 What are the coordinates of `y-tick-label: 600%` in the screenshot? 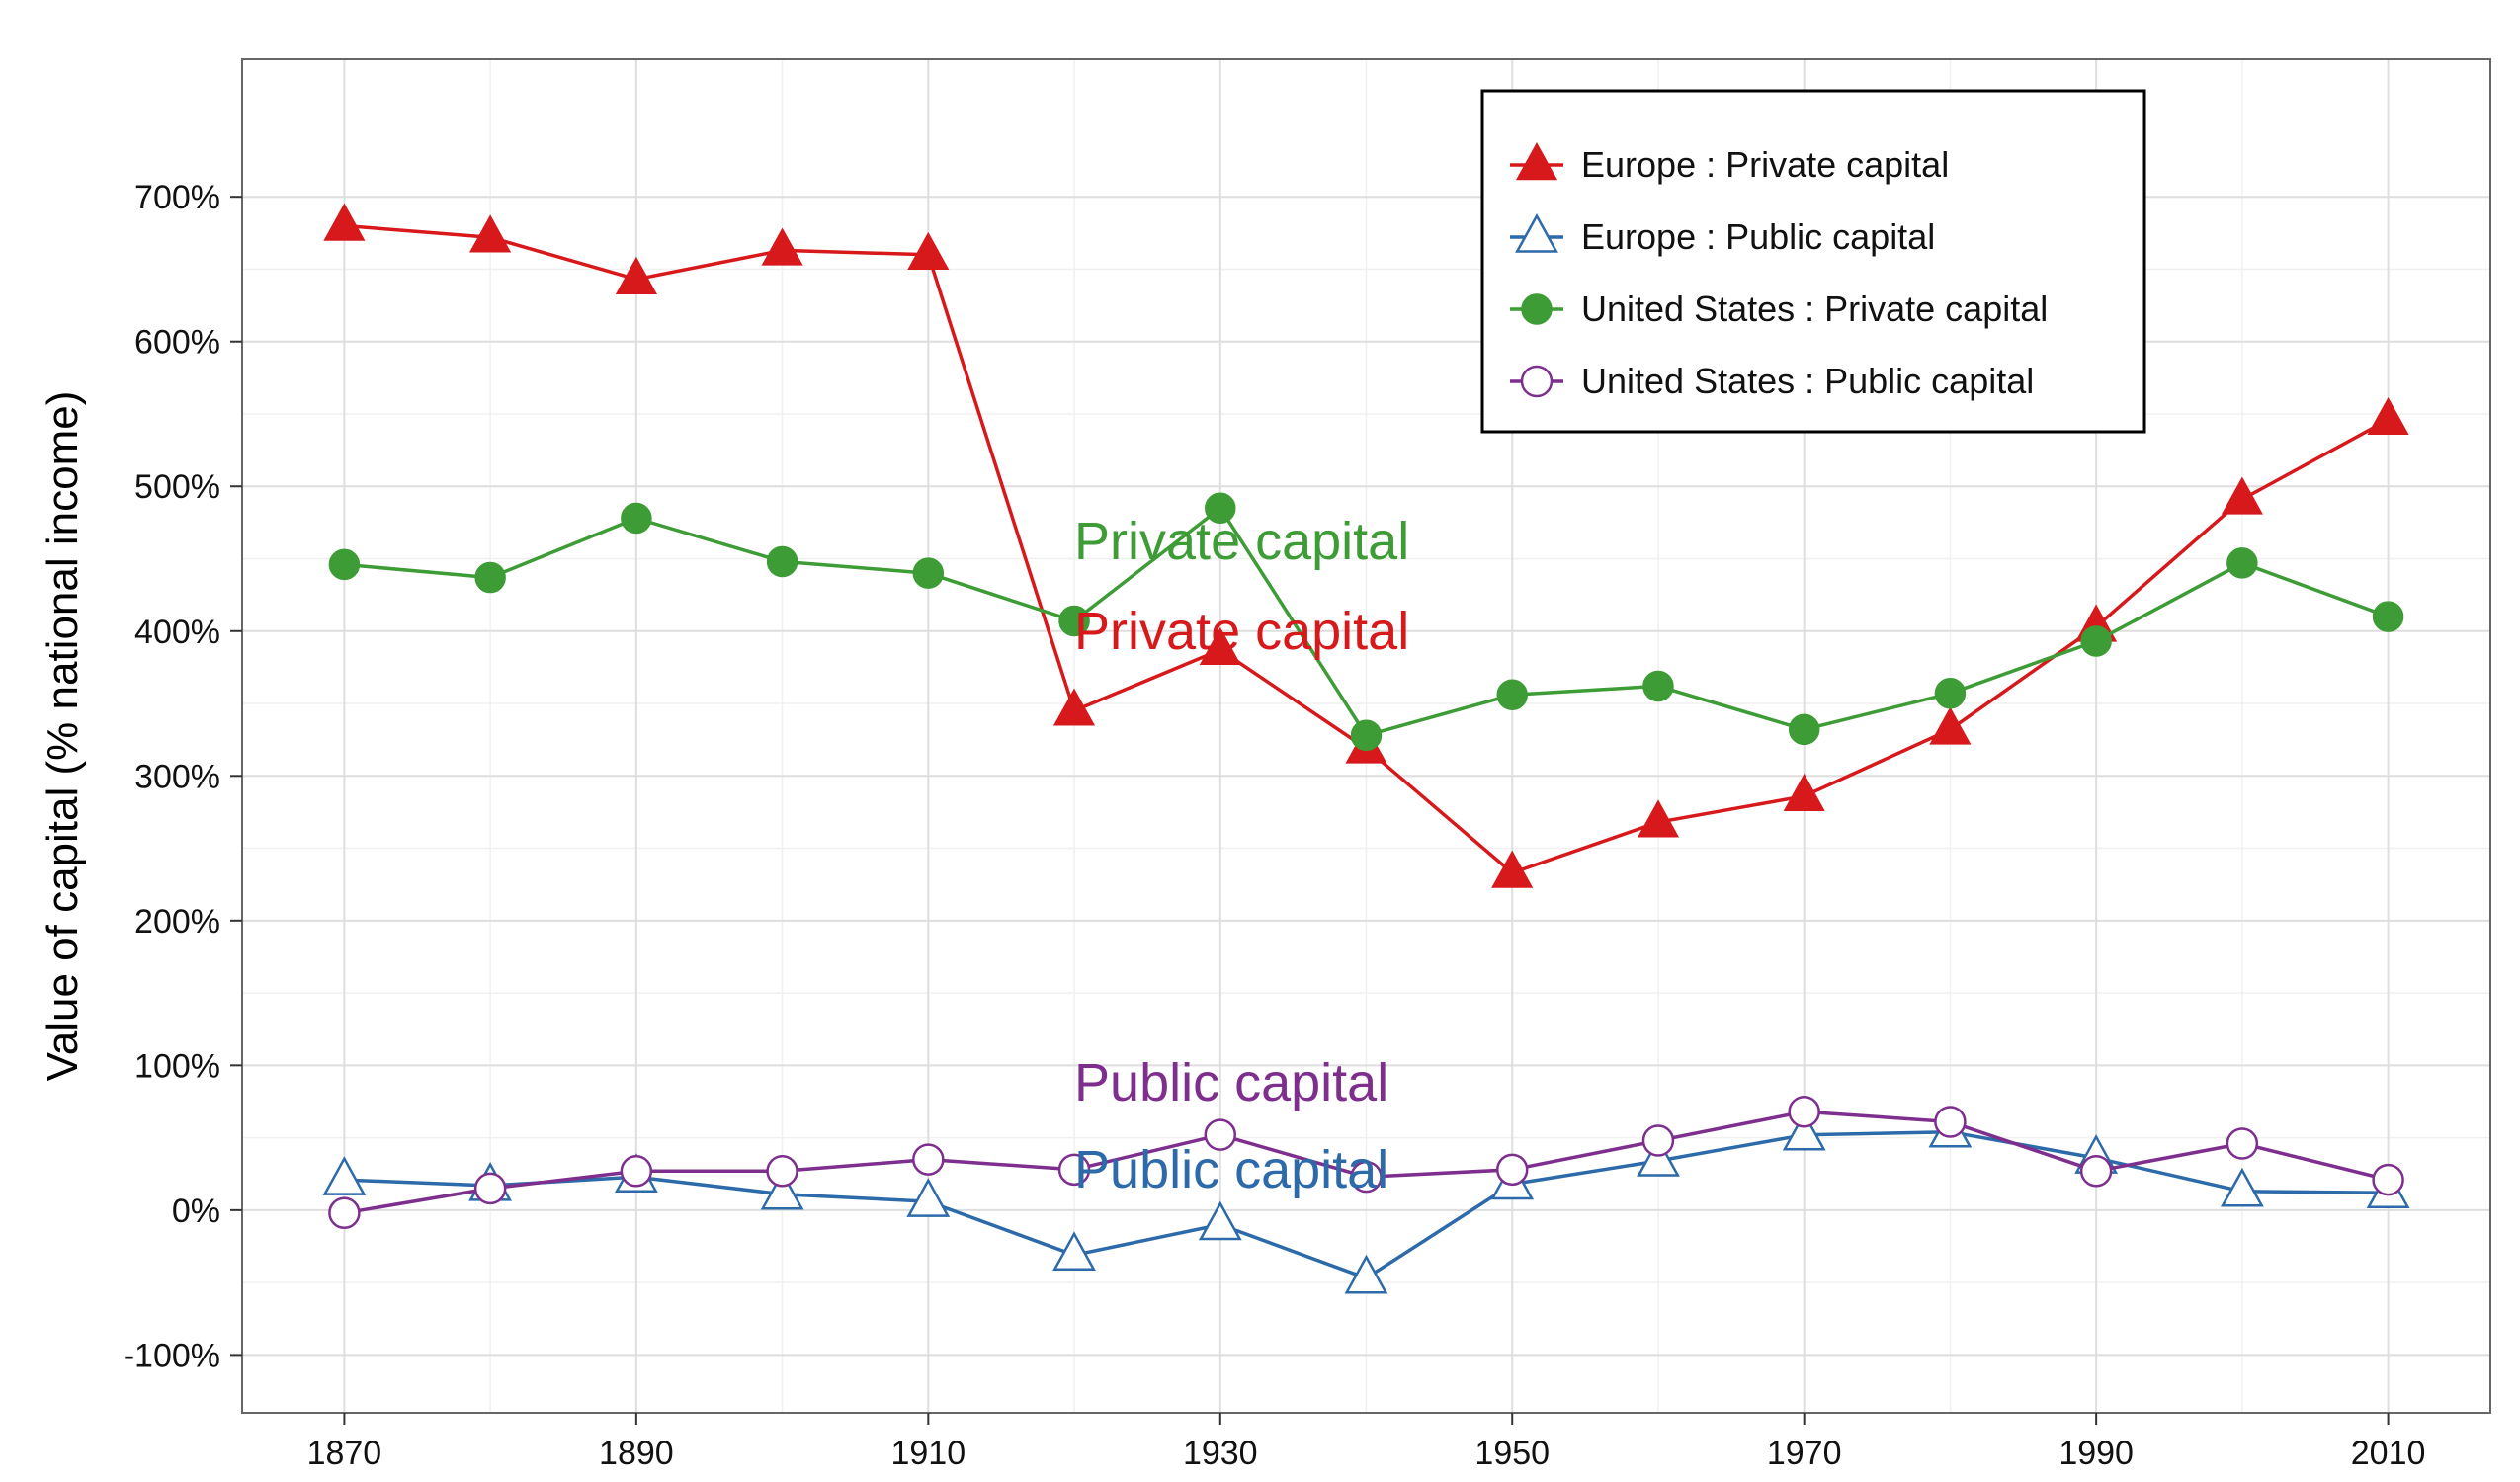 It's located at (177, 343).